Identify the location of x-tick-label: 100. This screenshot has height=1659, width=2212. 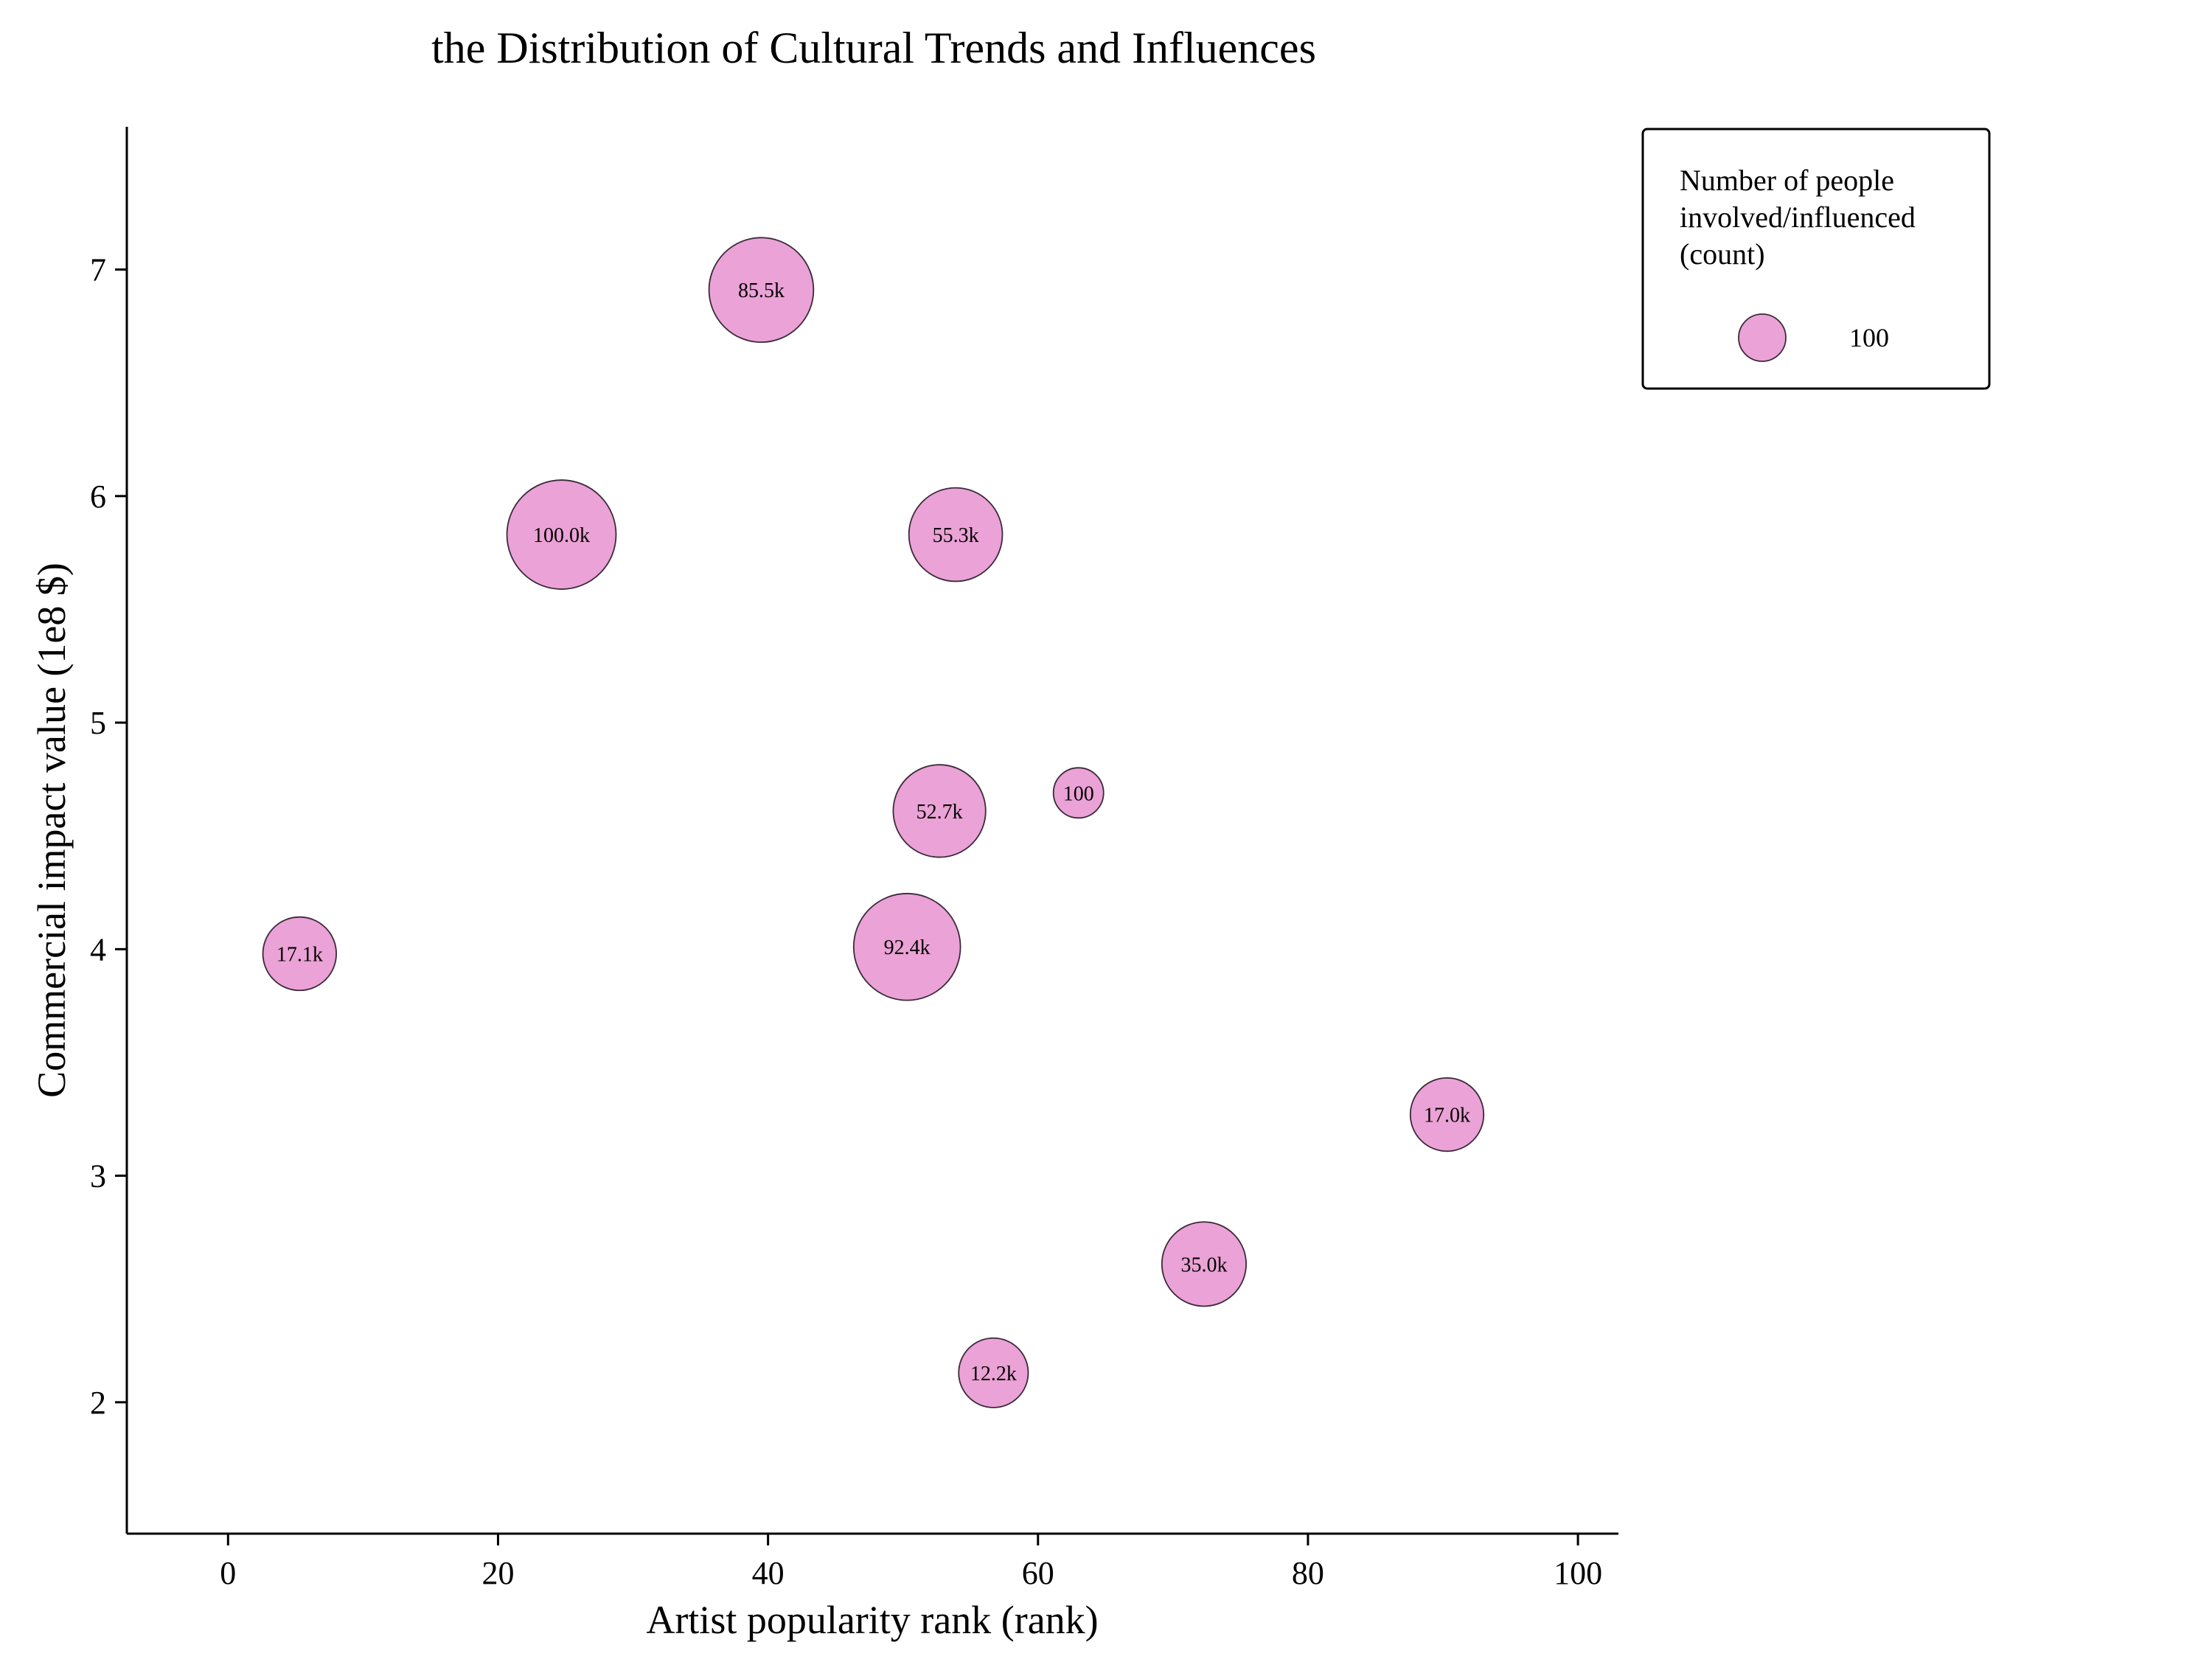
(1578, 1573).